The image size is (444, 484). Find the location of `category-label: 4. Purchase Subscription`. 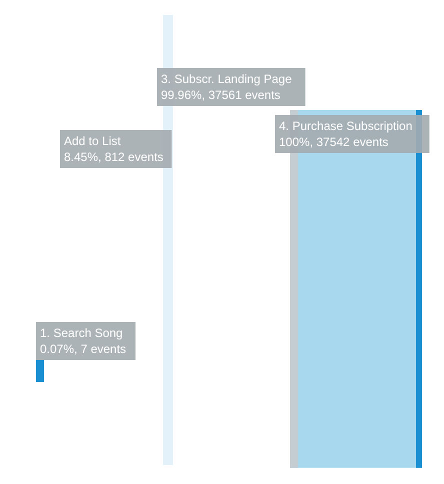

category-label: 4. Purchase Subscription is located at coordinates (345, 126).